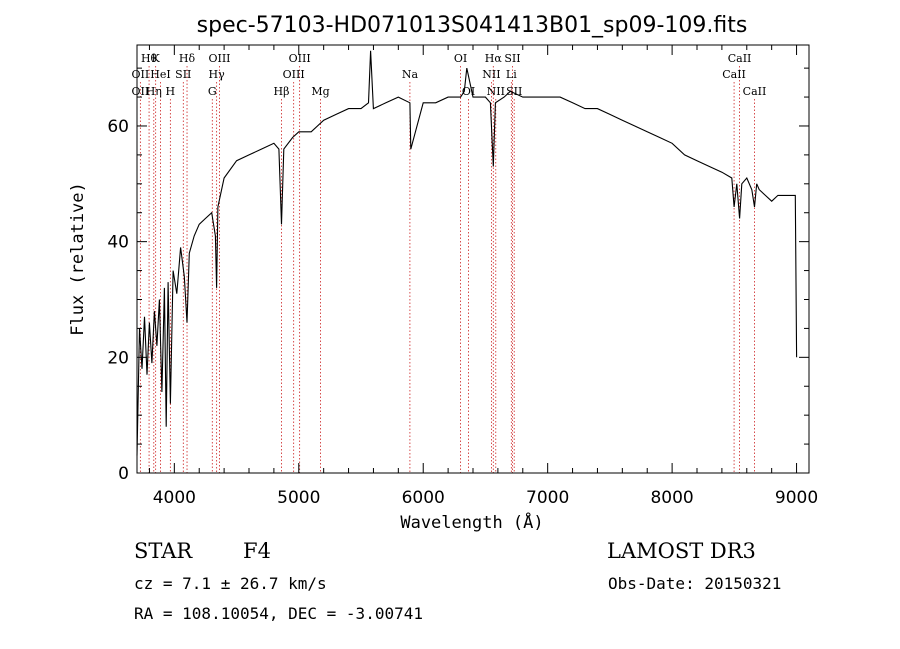  What do you see at coordinates (681, 551) in the screenshot?
I see `survey-name: LAMOST DR3` at bounding box center [681, 551].